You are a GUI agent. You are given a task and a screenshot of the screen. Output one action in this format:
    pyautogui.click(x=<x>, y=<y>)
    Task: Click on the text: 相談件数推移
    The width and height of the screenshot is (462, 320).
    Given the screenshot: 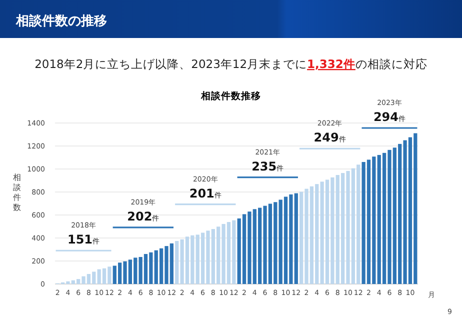 What is the action you would take?
    pyautogui.click(x=230, y=96)
    